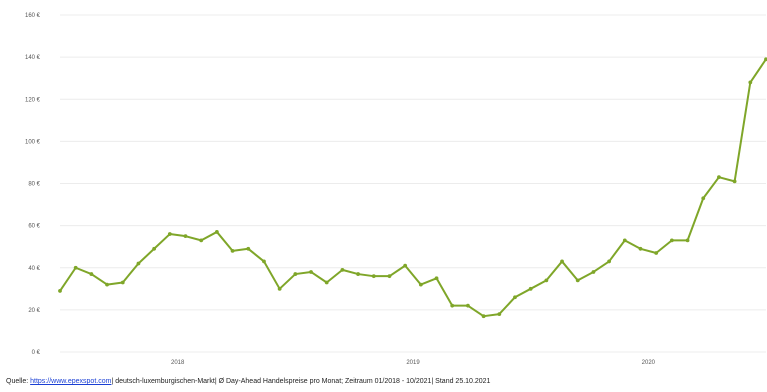  What do you see at coordinates (34, 311) in the screenshot?
I see `y-tick-label: 20 €` at bounding box center [34, 311].